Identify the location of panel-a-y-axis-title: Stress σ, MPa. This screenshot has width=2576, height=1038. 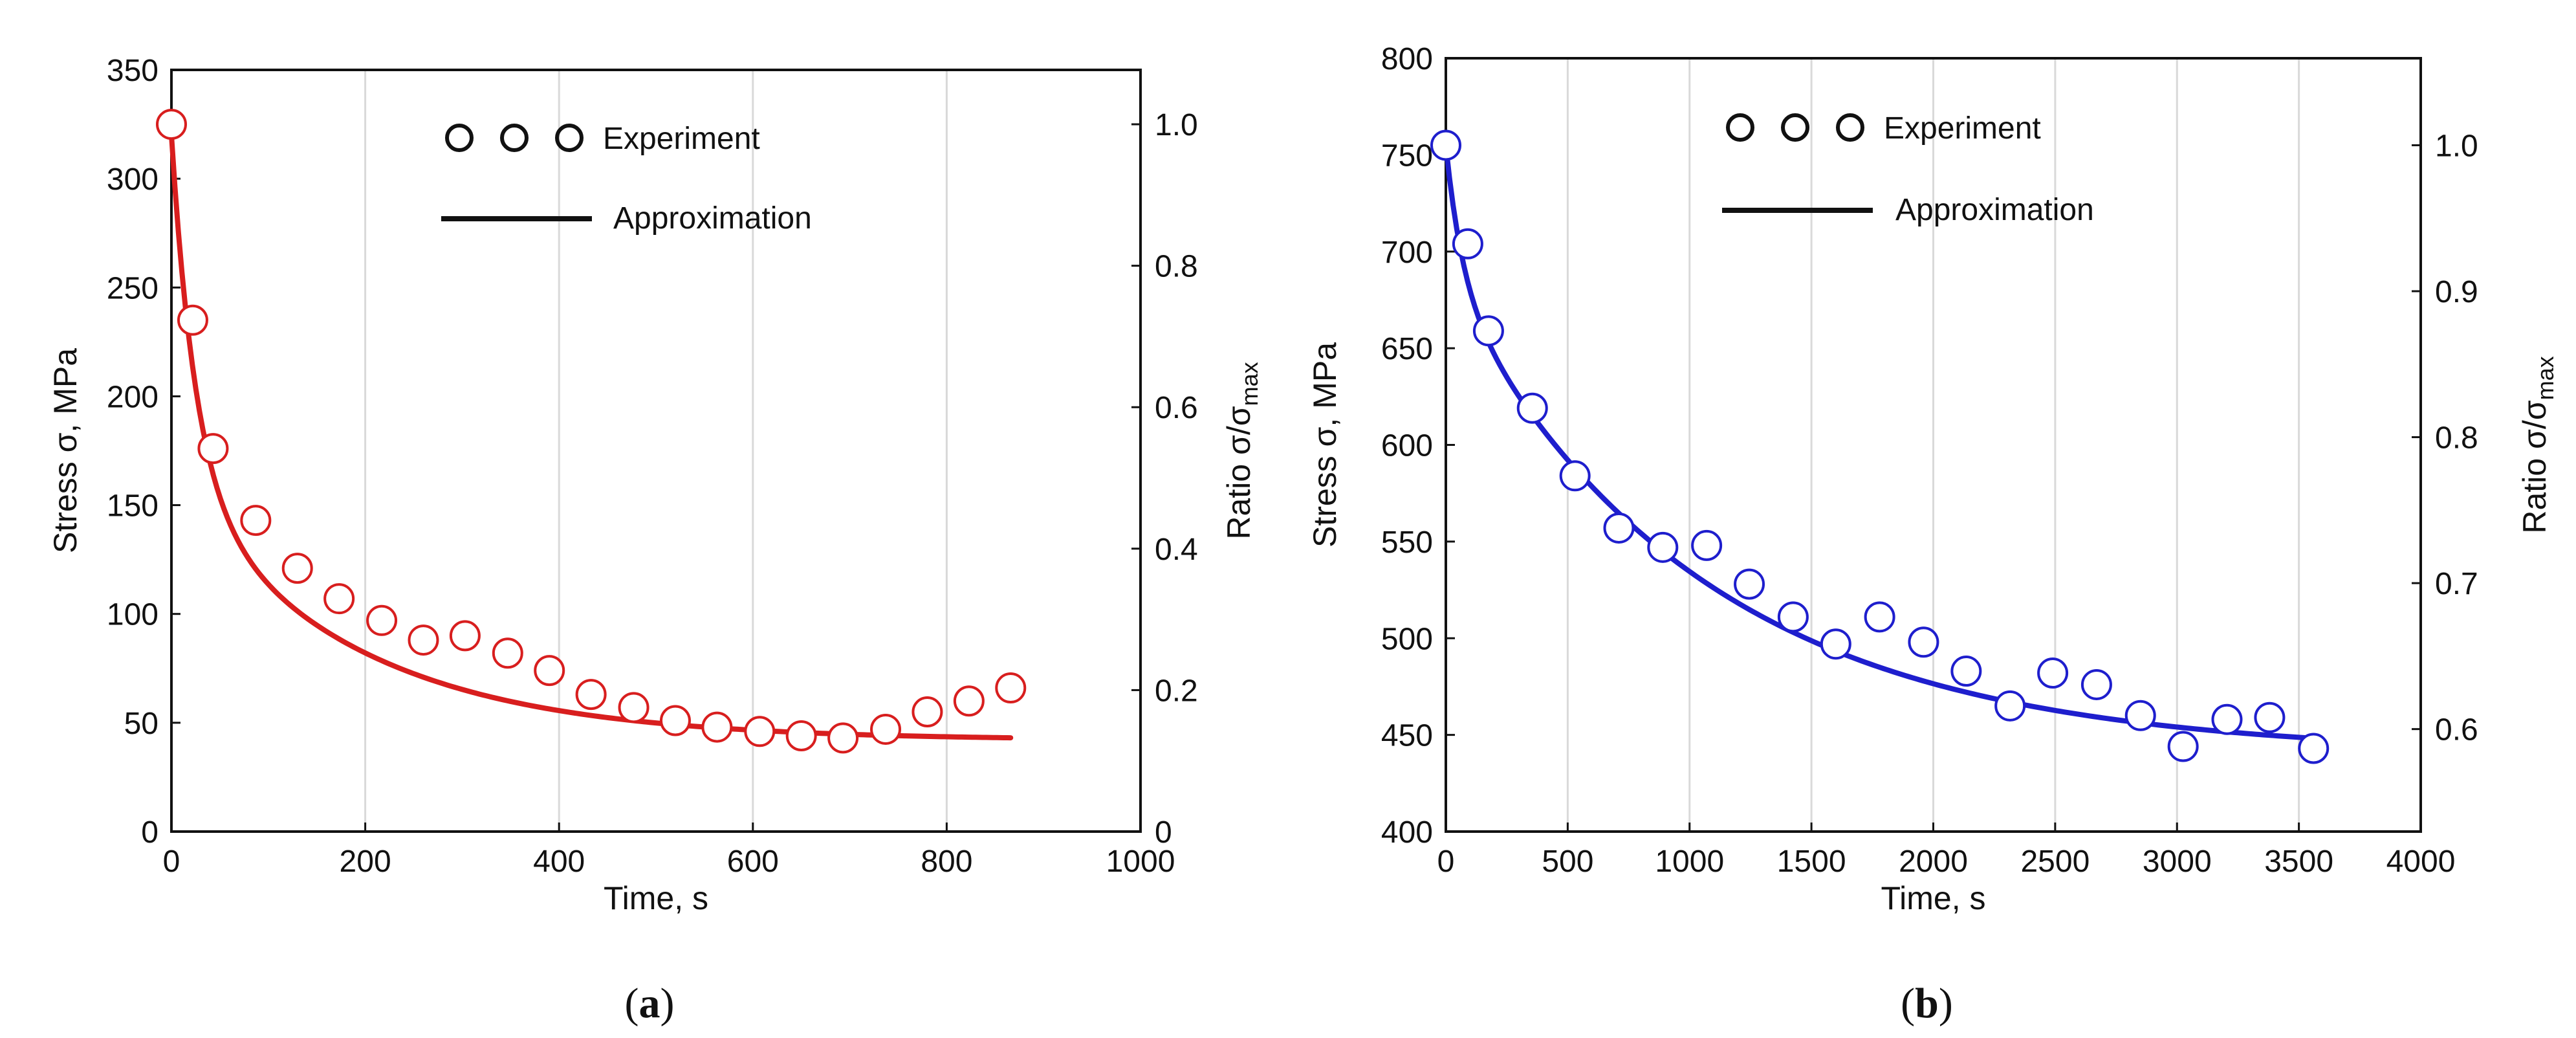
(65, 451).